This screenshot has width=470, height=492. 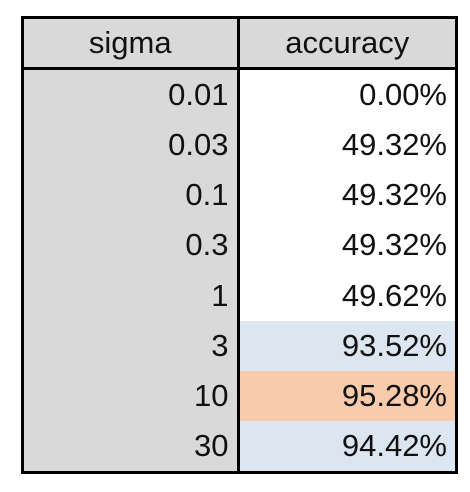 I want to click on sigma-cell: 0.1, so click(x=132, y=195).